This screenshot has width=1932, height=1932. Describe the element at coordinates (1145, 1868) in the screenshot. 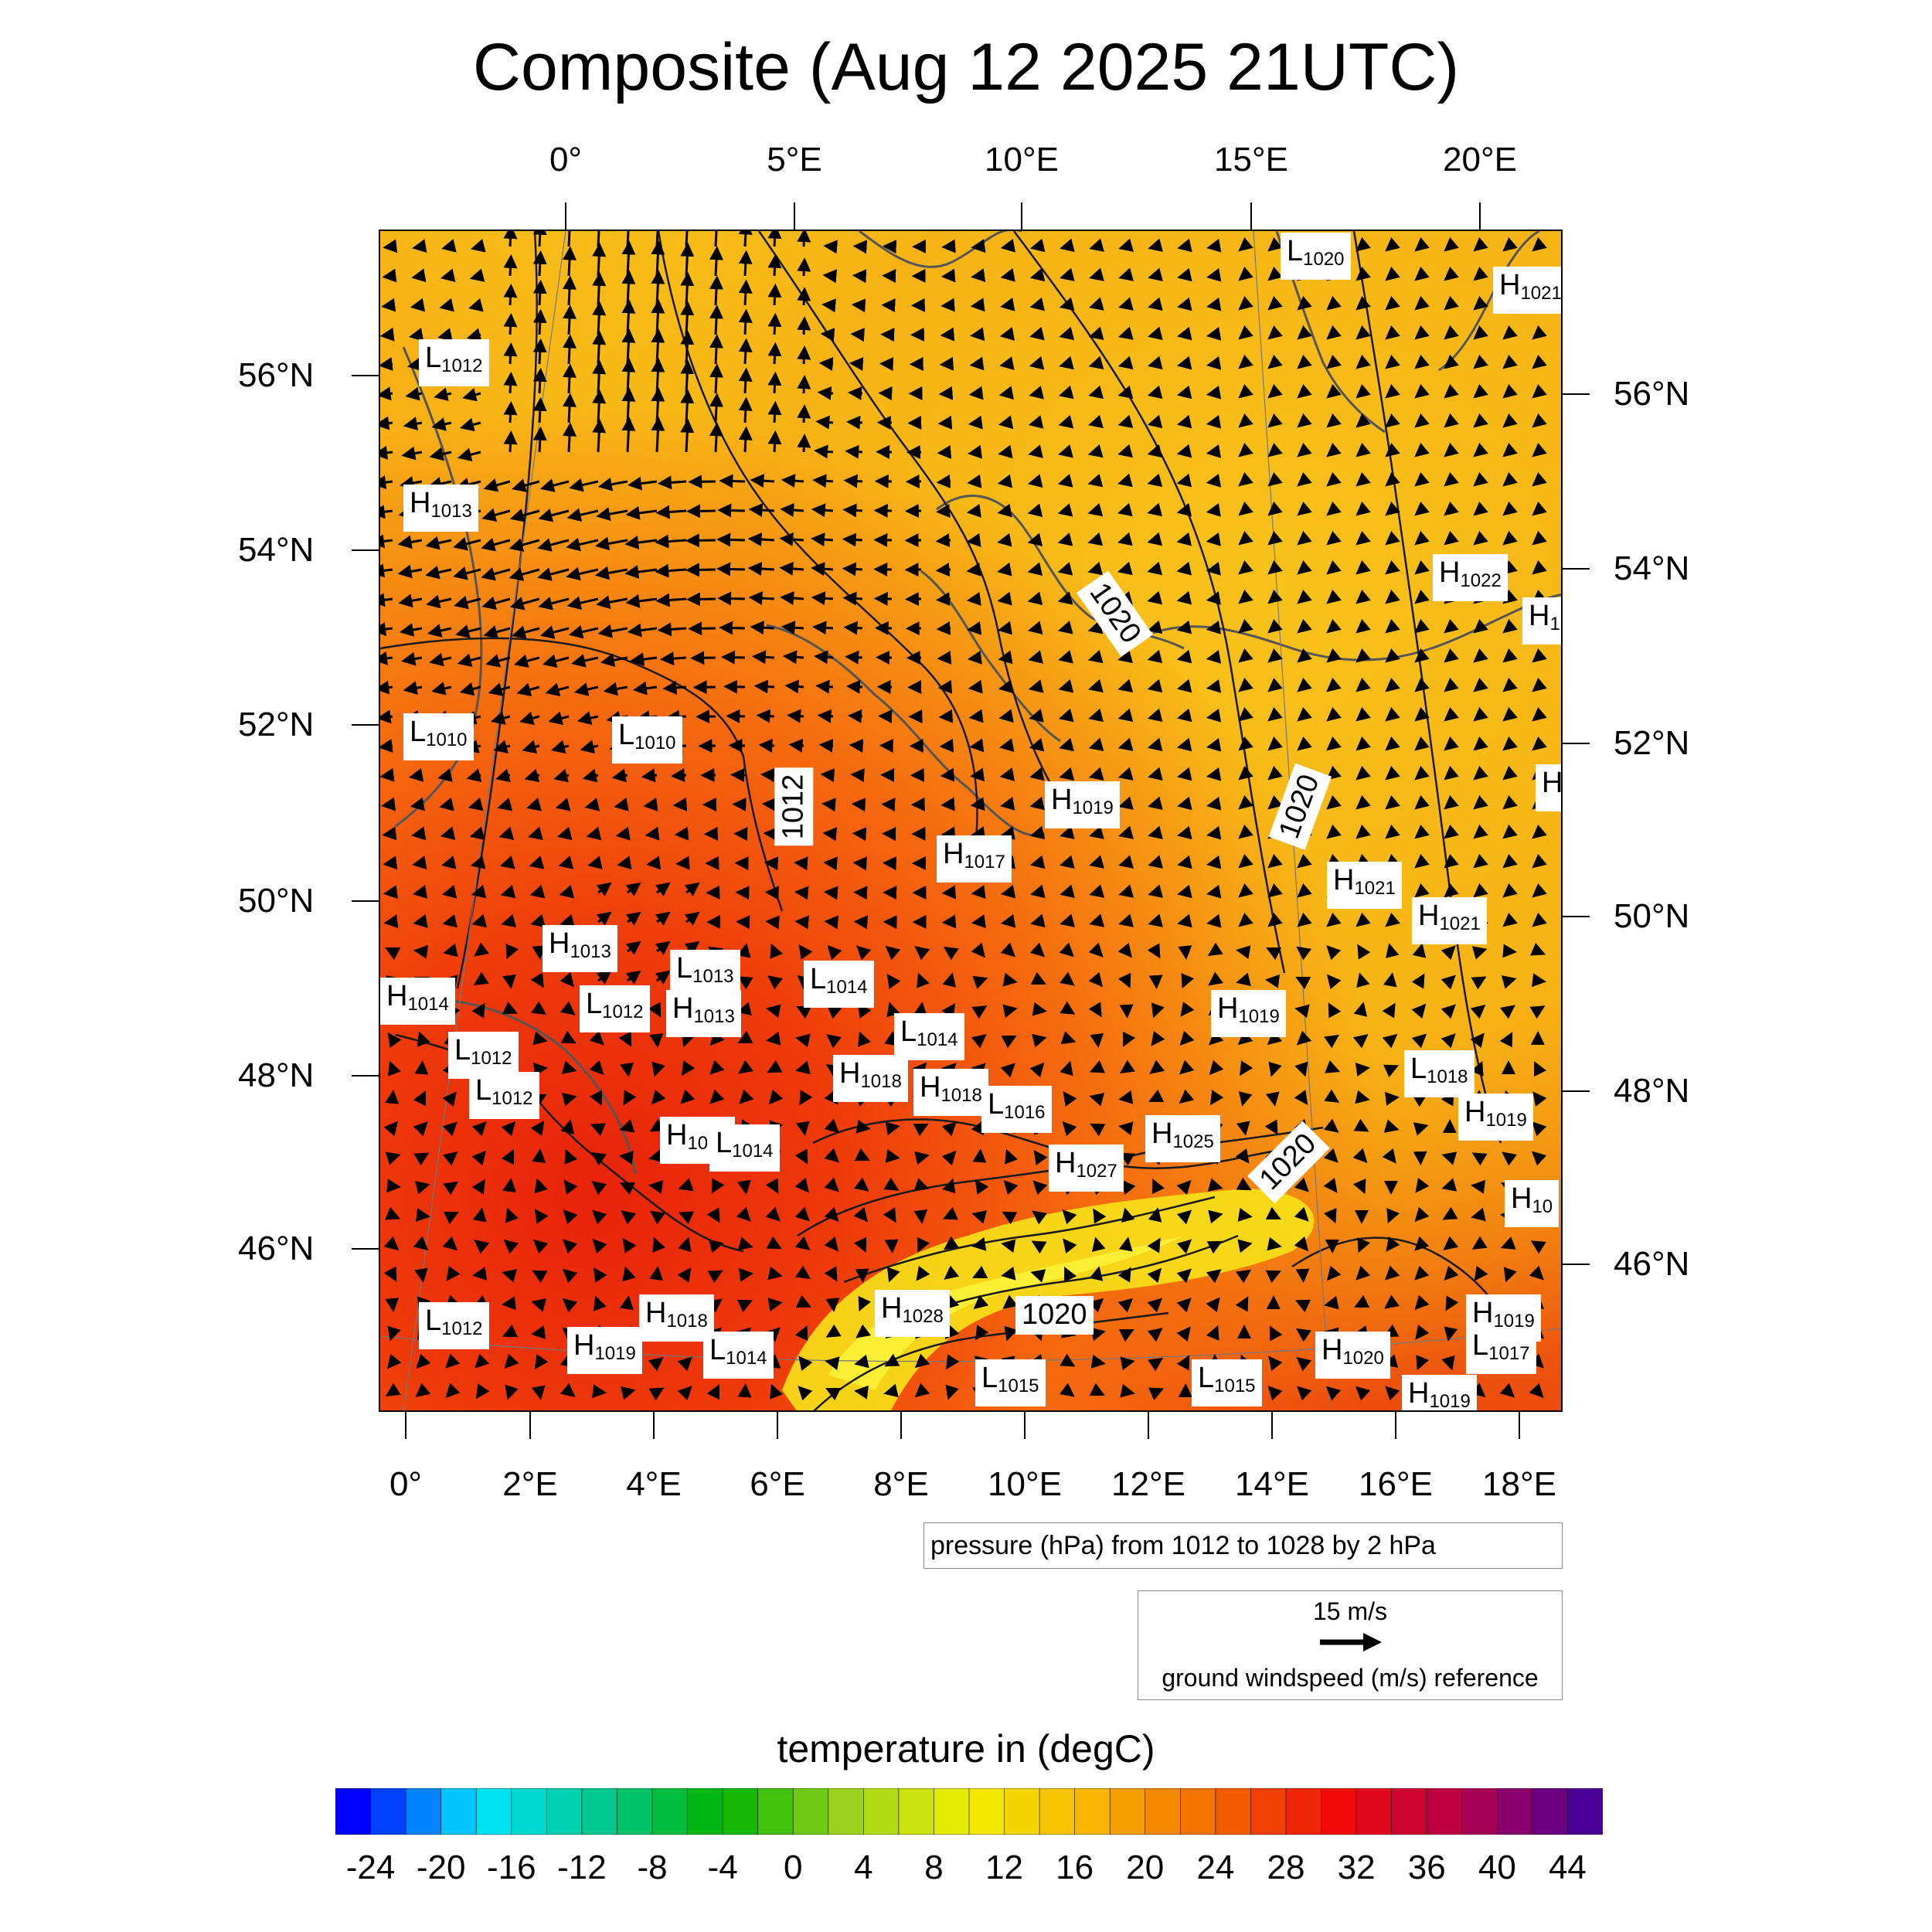

I see `colorbar-tick-label: 20` at that location.